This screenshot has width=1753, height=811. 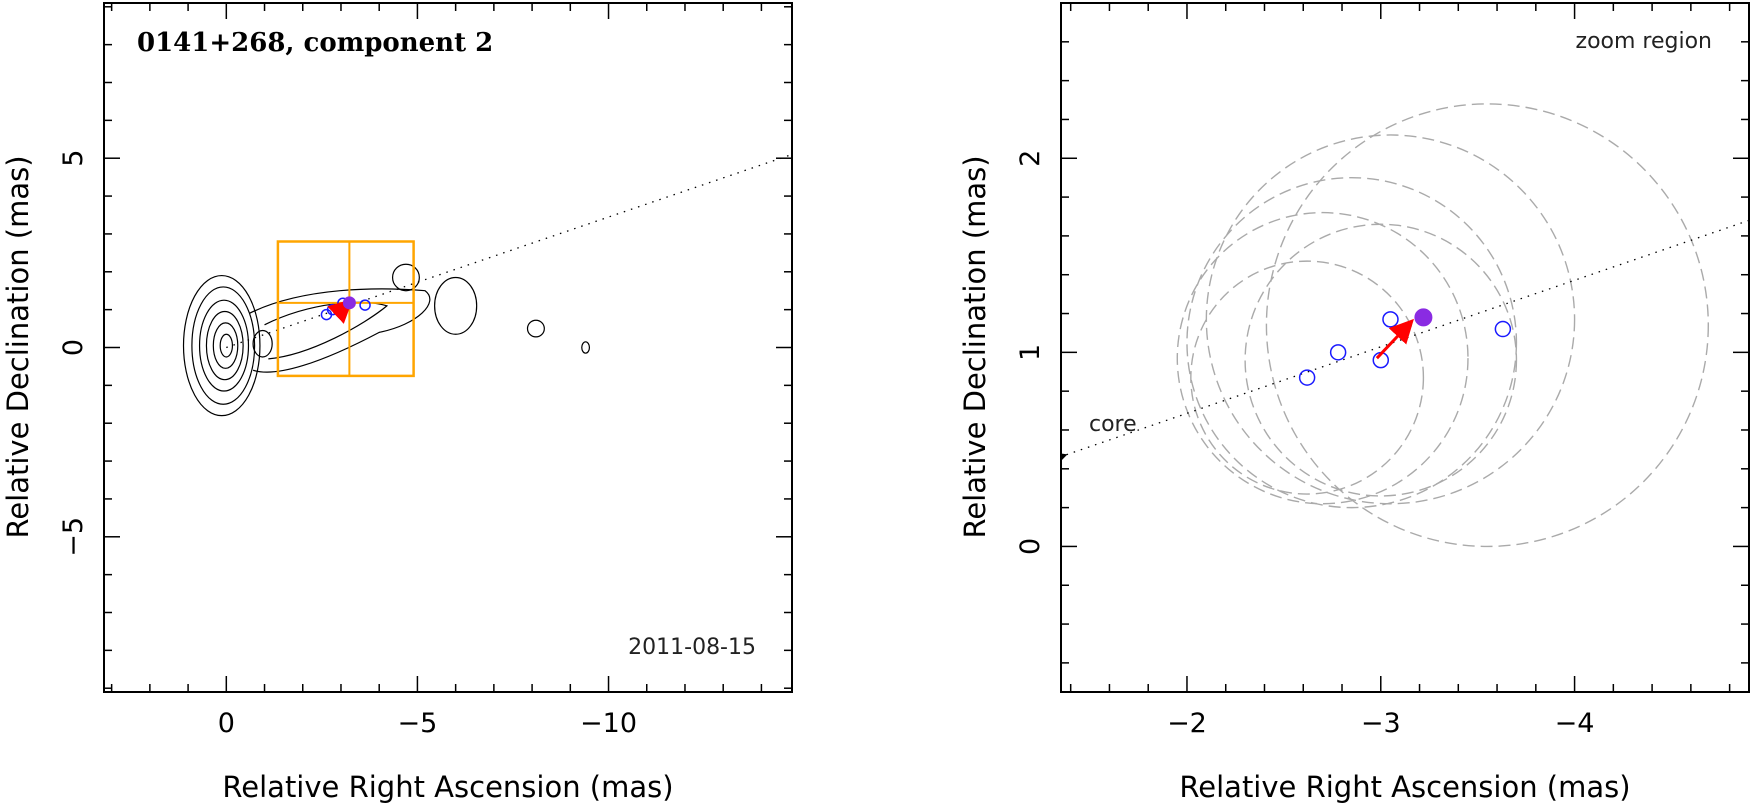 I want to click on right-x-axis-label: Relative Right Ascension (mas), so click(x=1404, y=787).